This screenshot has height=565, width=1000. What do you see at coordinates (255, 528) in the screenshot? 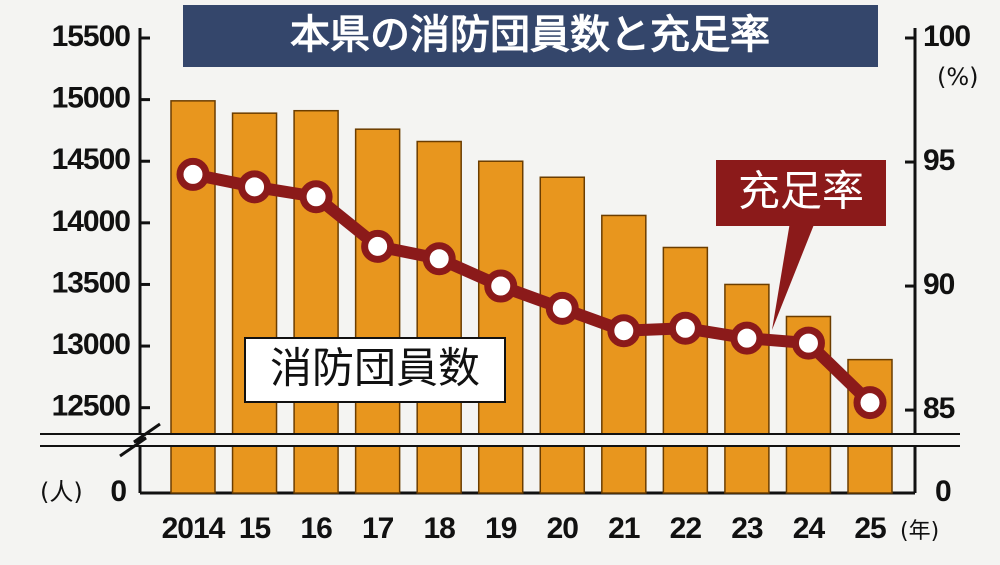
I see `x-tick-label: 15` at bounding box center [255, 528].